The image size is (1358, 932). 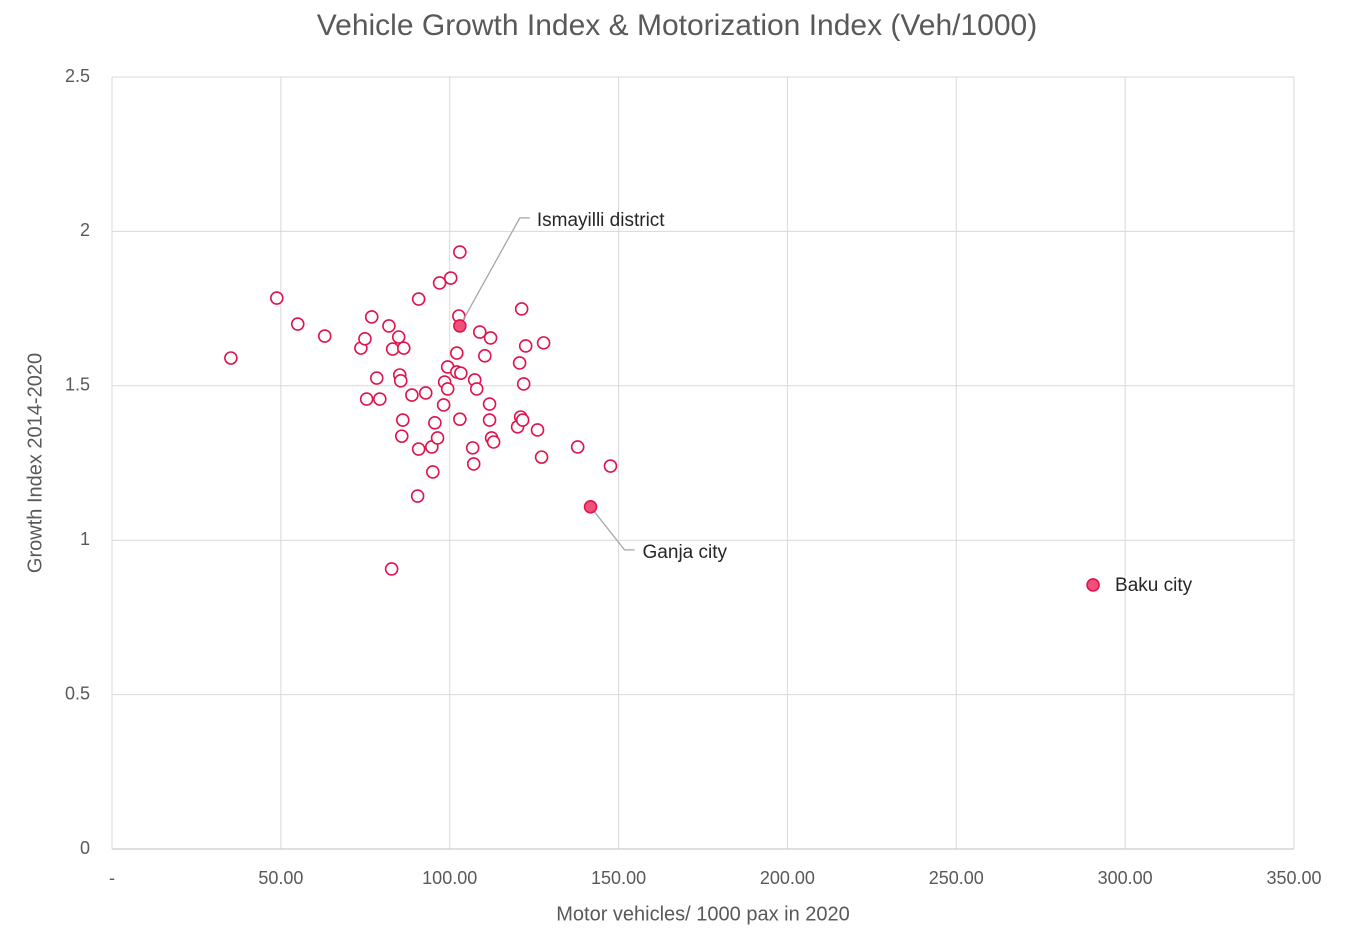 What do you see at coordinates (956, 878) in the screenshot?
I see `x-tick-label: 250.00` at bounding box center [956, 878].